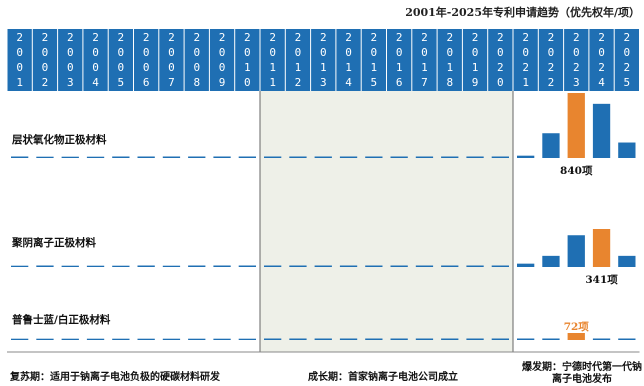 The image size is (644, 386). I want to click on series-label: 普鲁士蓝/白正极材料, so click(61, 319).